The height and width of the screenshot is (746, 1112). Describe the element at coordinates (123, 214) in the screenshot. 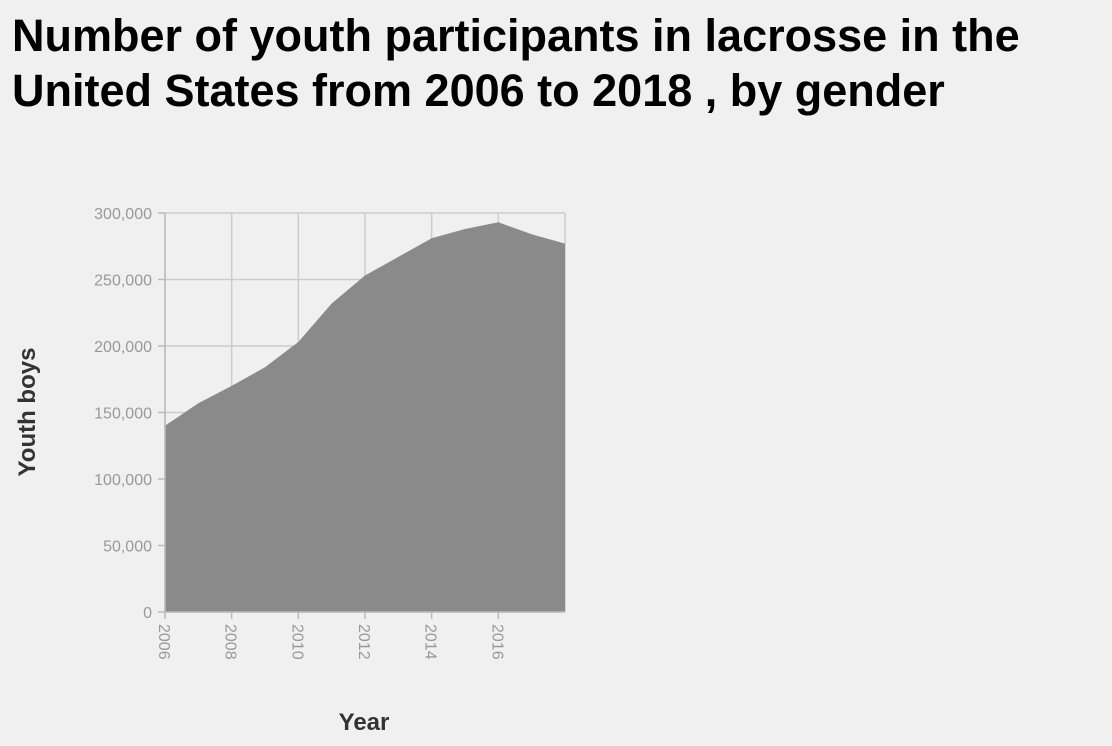

I see `y-tick-label: 300,000` at that location.